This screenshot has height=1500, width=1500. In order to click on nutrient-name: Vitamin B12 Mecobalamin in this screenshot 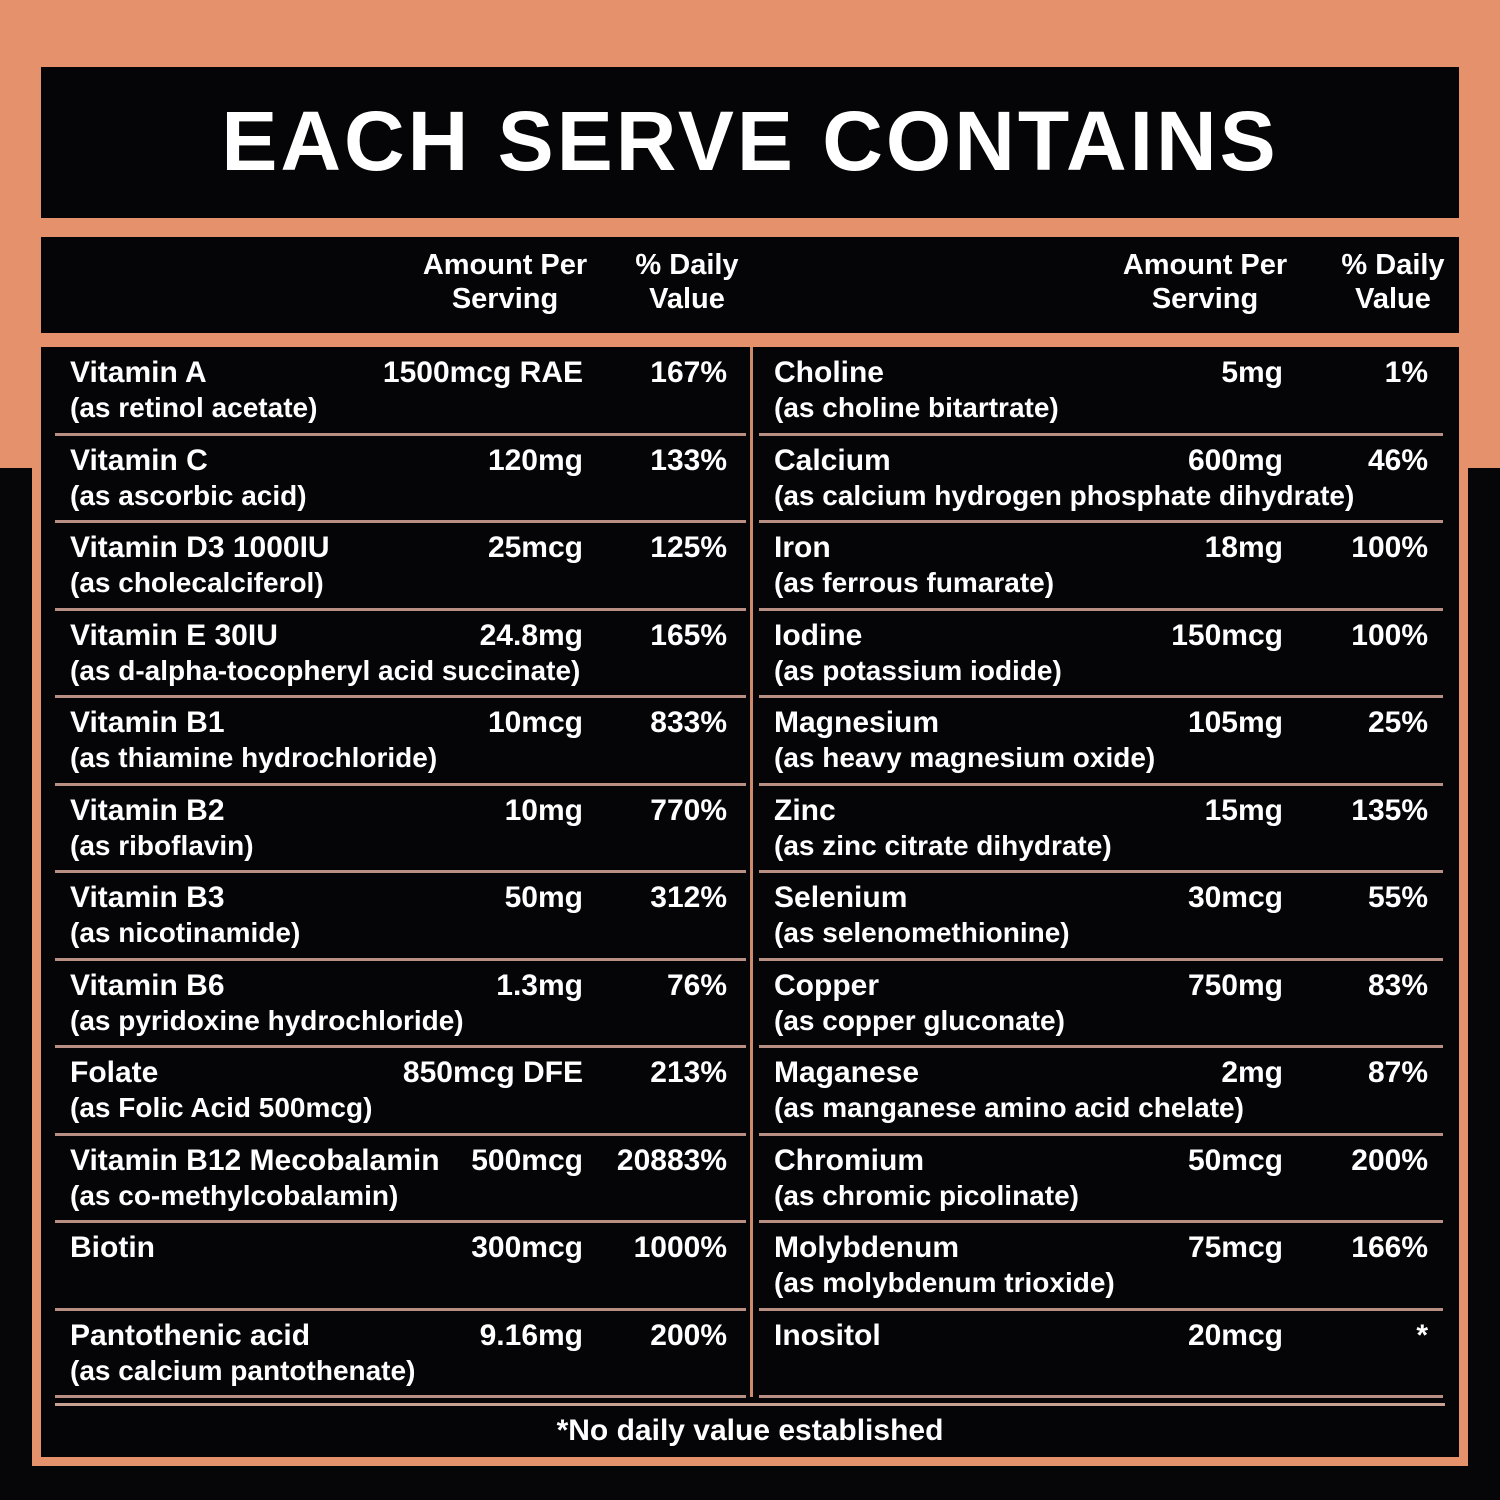, I will do `click(255, 1160)`.